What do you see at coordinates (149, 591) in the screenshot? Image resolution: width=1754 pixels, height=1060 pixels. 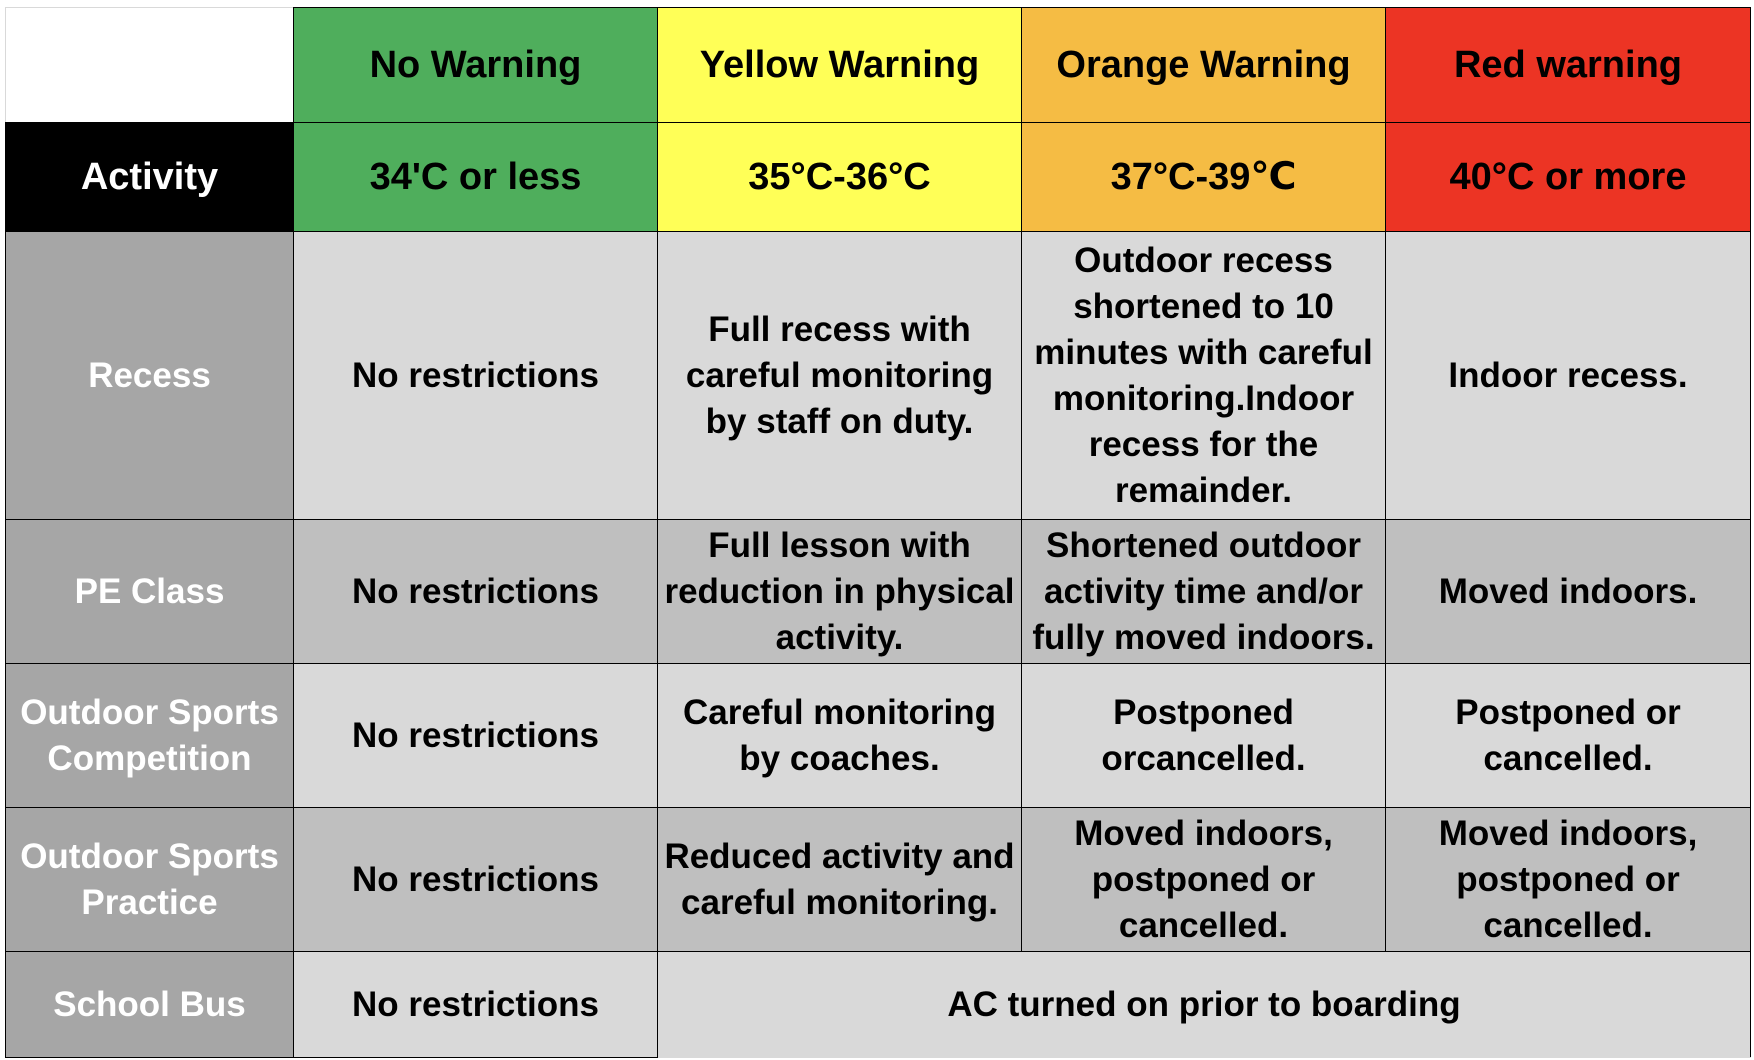 I see `activity-pe-class: PE Class` at bounding box center [149, 591].